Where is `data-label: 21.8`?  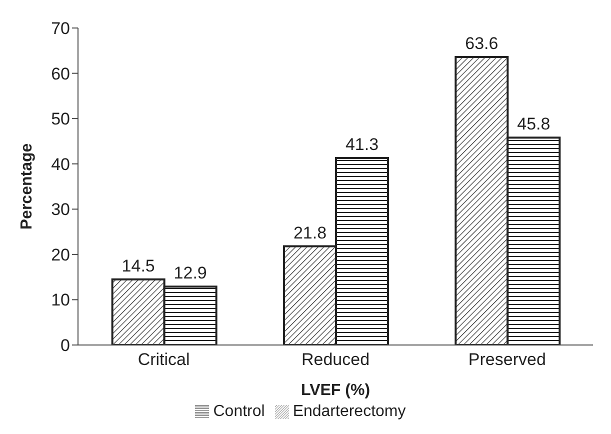 data-label: 21.8 is located at coordinates (310, 232).